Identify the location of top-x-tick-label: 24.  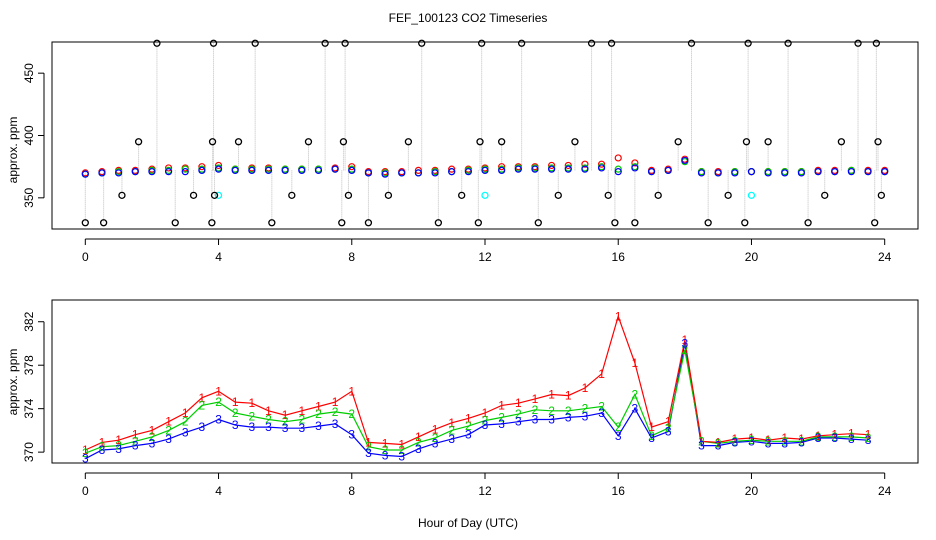
(885, 257).